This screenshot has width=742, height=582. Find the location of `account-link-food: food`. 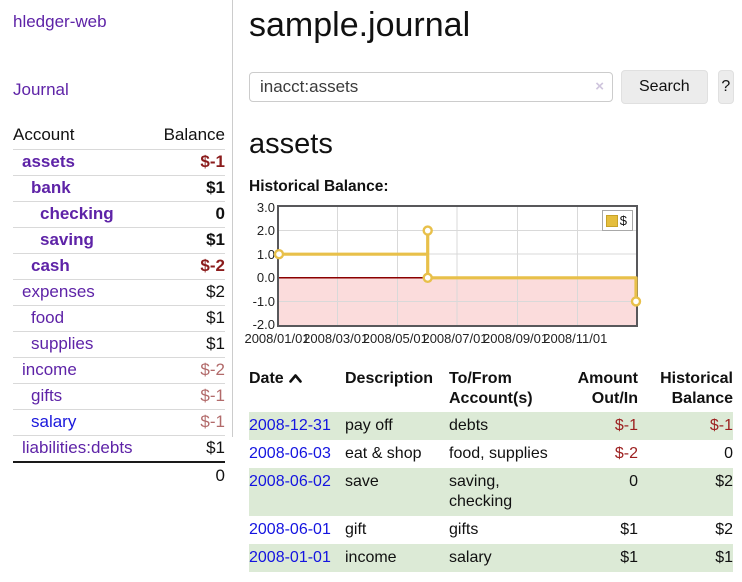

account-link-food: food is located at coordinates (48, 317).